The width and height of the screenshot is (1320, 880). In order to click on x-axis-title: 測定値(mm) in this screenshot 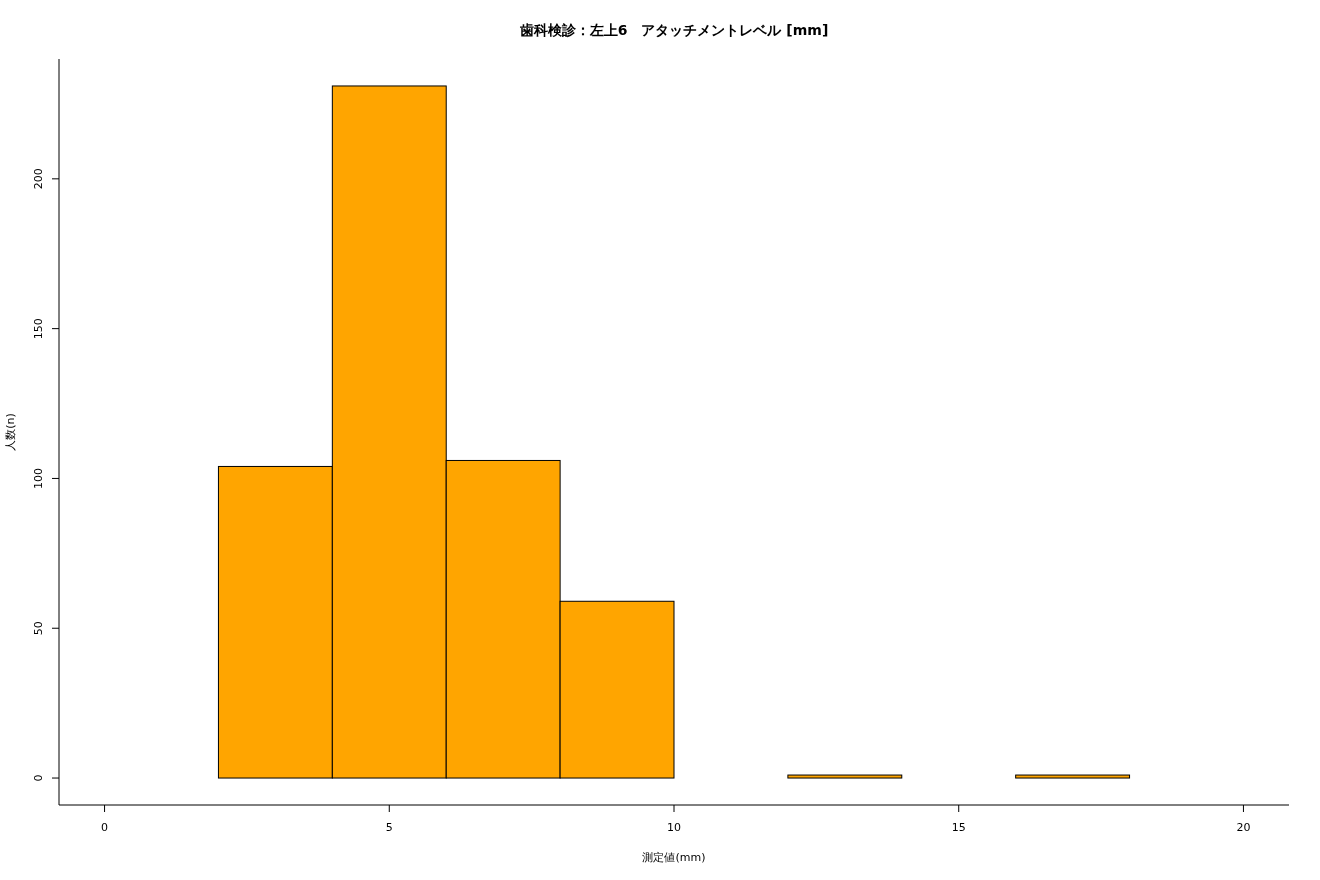, I will do `click(674, 857)`.